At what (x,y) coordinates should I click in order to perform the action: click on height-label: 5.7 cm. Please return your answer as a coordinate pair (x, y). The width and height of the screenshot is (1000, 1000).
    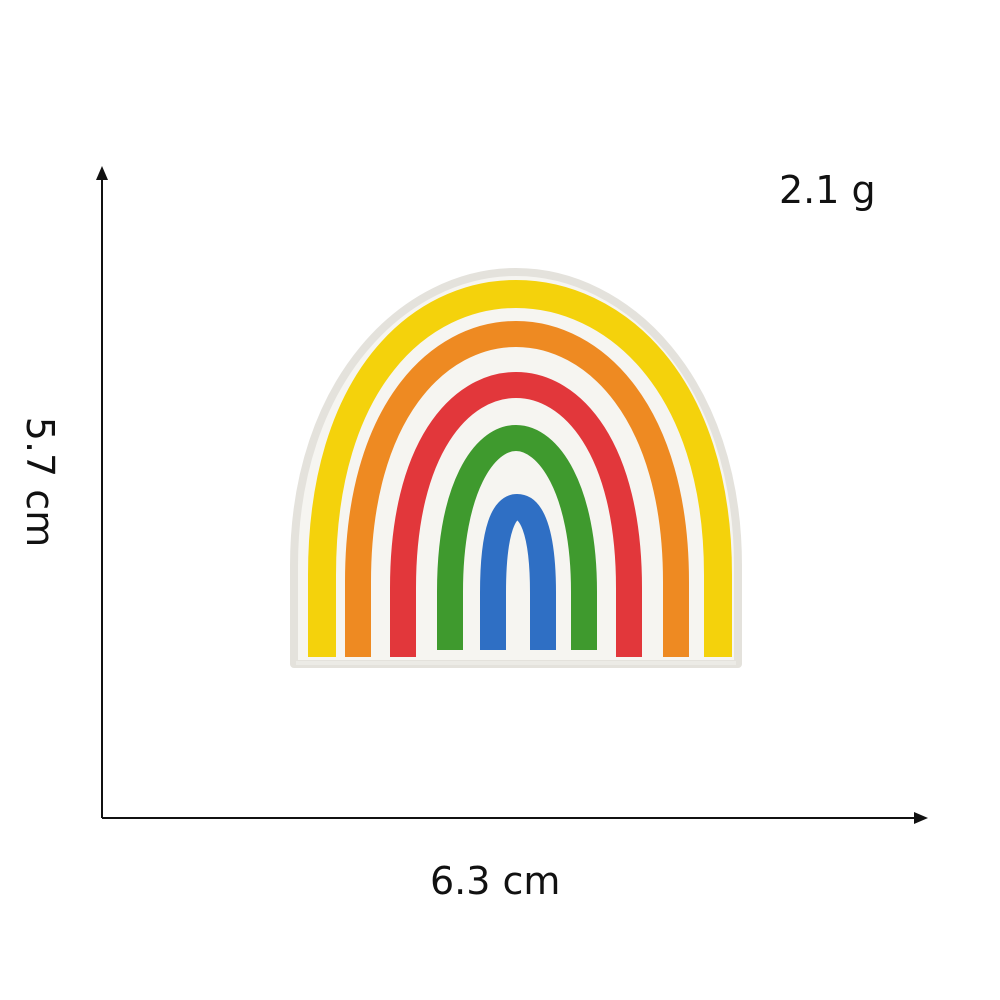
    Looking at the image, I should click on (40, 482).